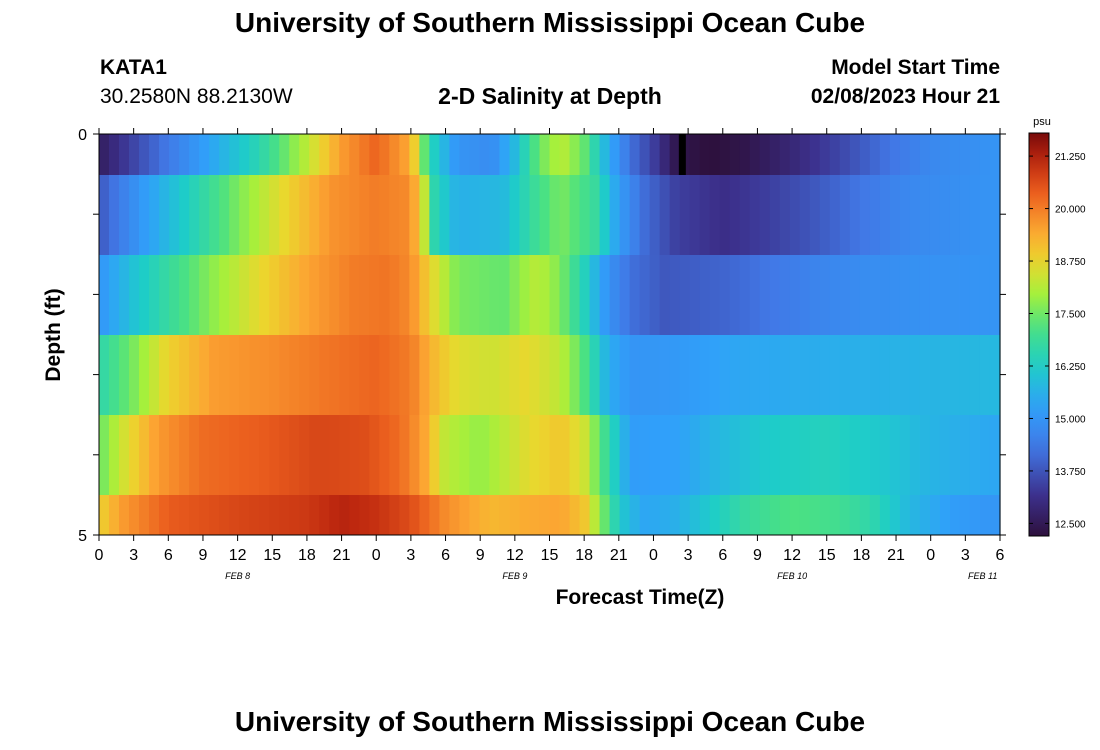 This screenshot has width=1100, height=750. I want to click on x-tick-label: 9, so click(480, 555).